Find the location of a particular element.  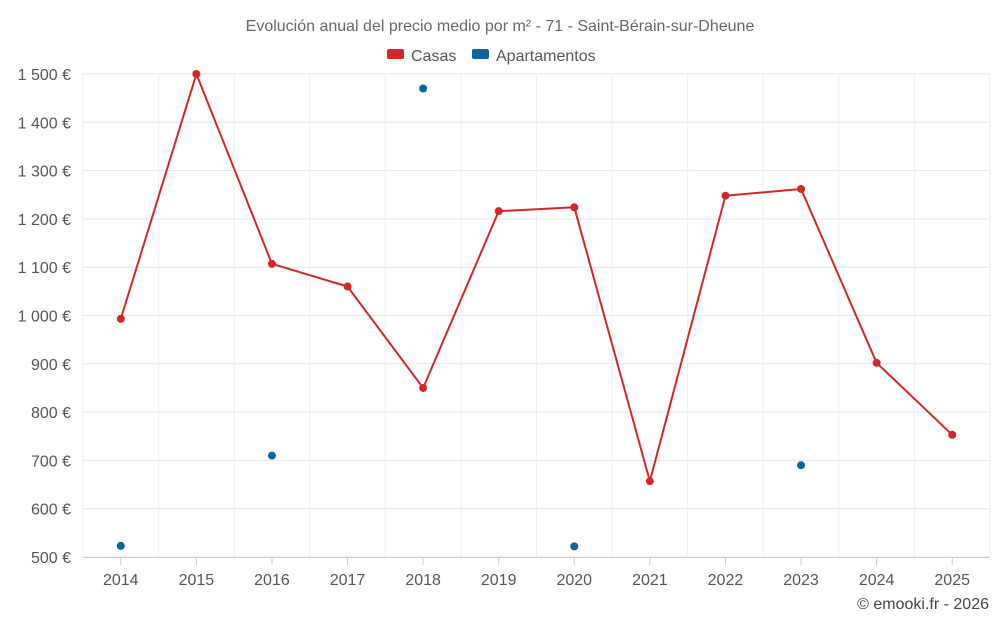

legend-item-apartamentos: Apartamentos is located at coordinates (534, 56).